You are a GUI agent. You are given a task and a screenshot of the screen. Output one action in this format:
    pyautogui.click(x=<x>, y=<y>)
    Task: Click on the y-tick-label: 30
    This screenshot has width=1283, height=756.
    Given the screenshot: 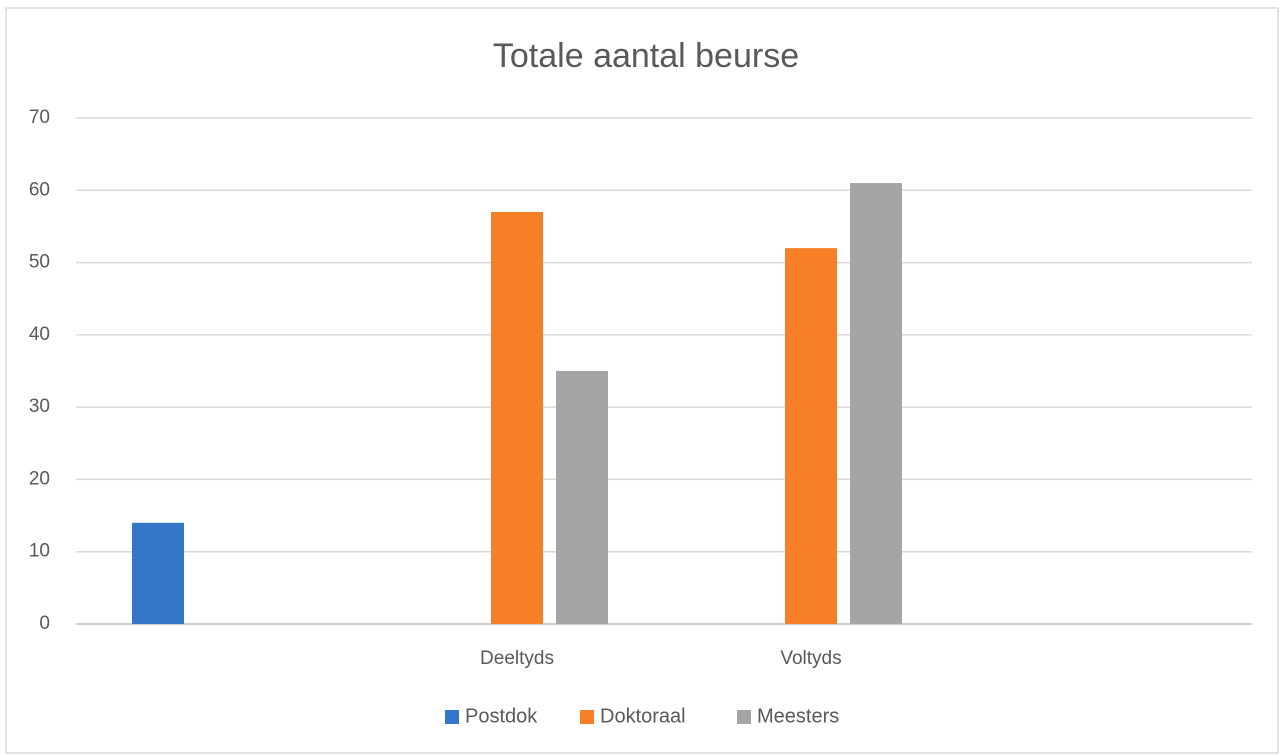 What is the action you would take?
    pyautogui.click(x=39, y=406)
    